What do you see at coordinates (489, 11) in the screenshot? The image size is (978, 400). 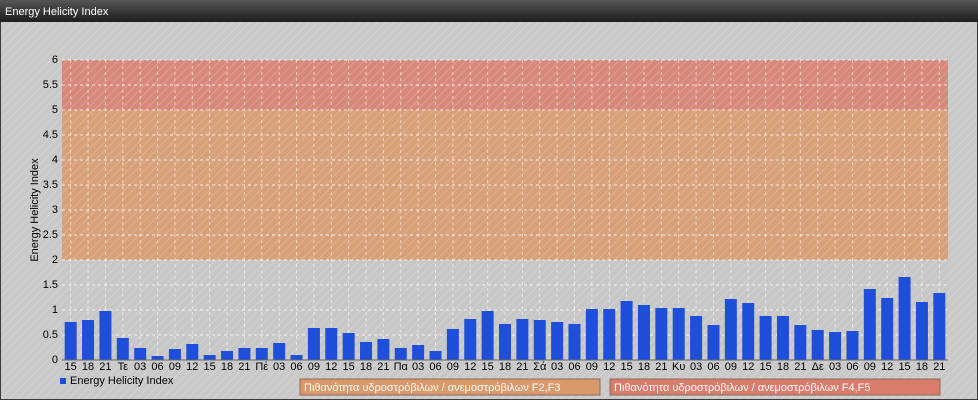 I see `title-bar` at bounding box center [489, 11].